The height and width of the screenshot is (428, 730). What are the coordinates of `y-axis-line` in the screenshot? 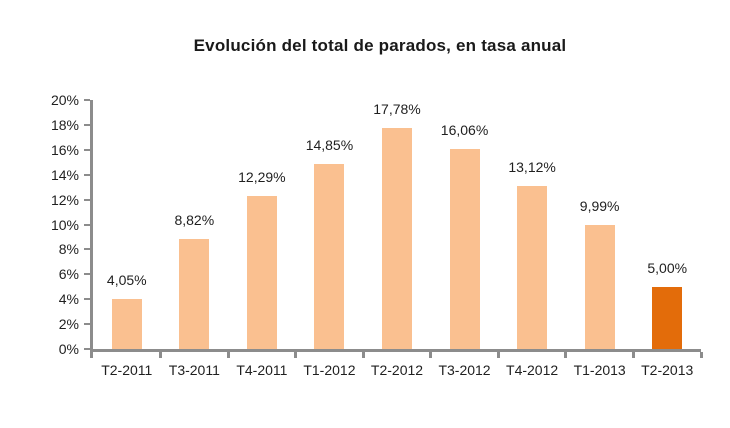 It's located at (91, 226).